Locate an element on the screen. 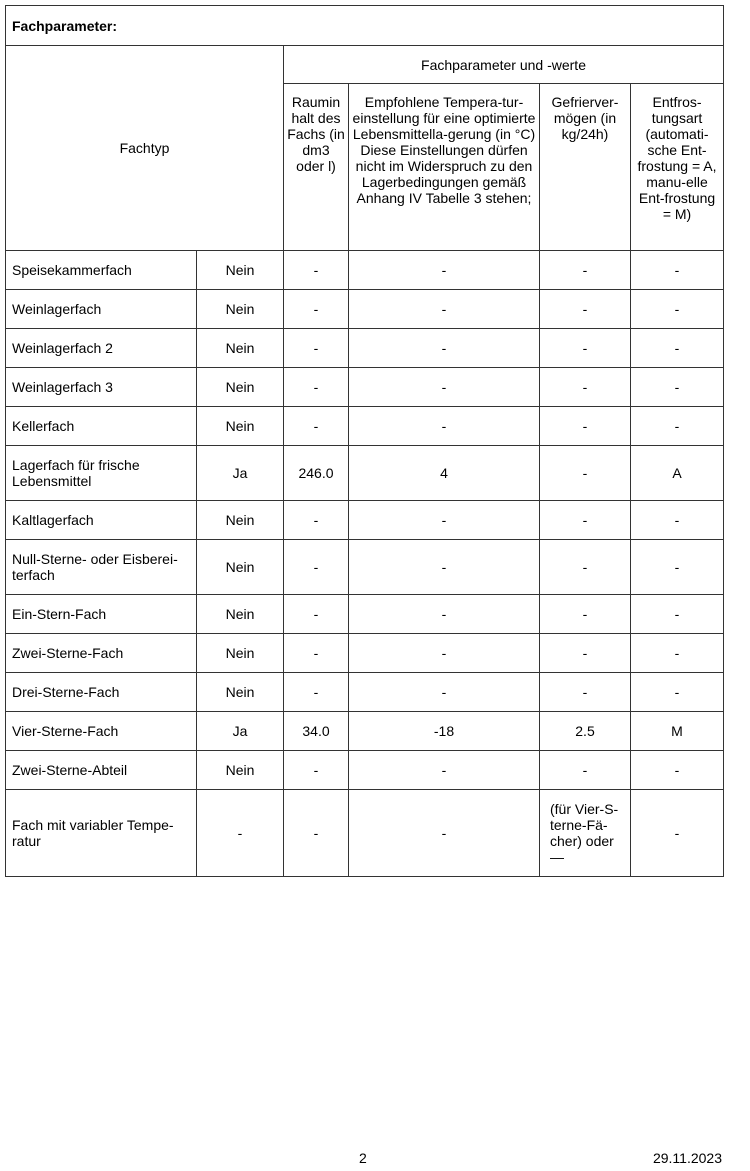  cell-fachtyp: Fach mit variabler Tempe-ratur is located at coordinates (101, 833).